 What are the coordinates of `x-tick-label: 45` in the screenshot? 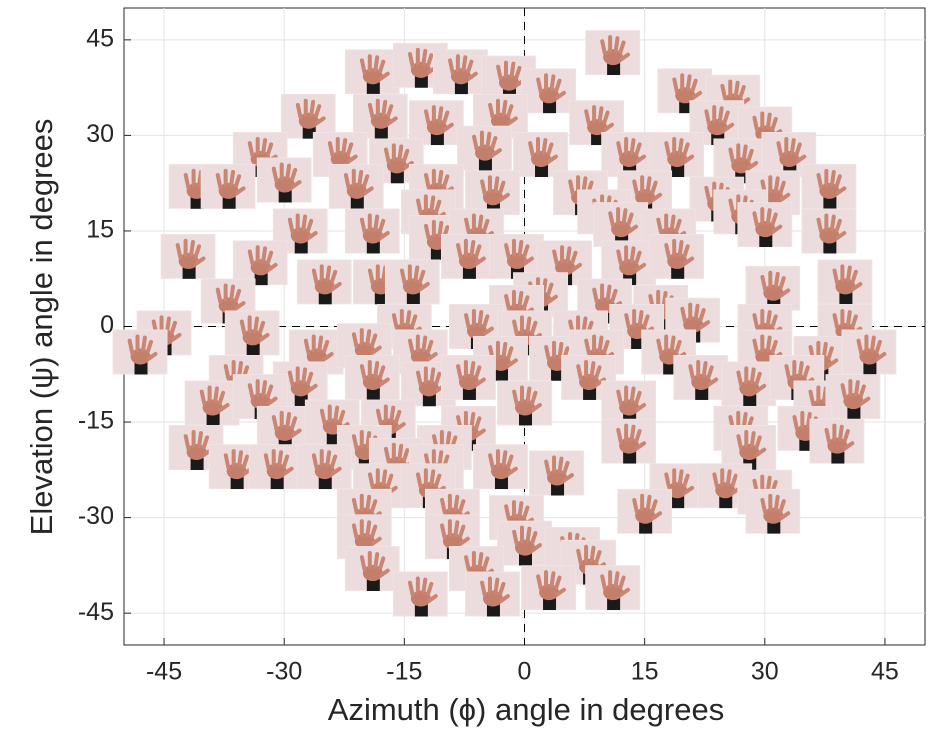 It's located at (885, 672).